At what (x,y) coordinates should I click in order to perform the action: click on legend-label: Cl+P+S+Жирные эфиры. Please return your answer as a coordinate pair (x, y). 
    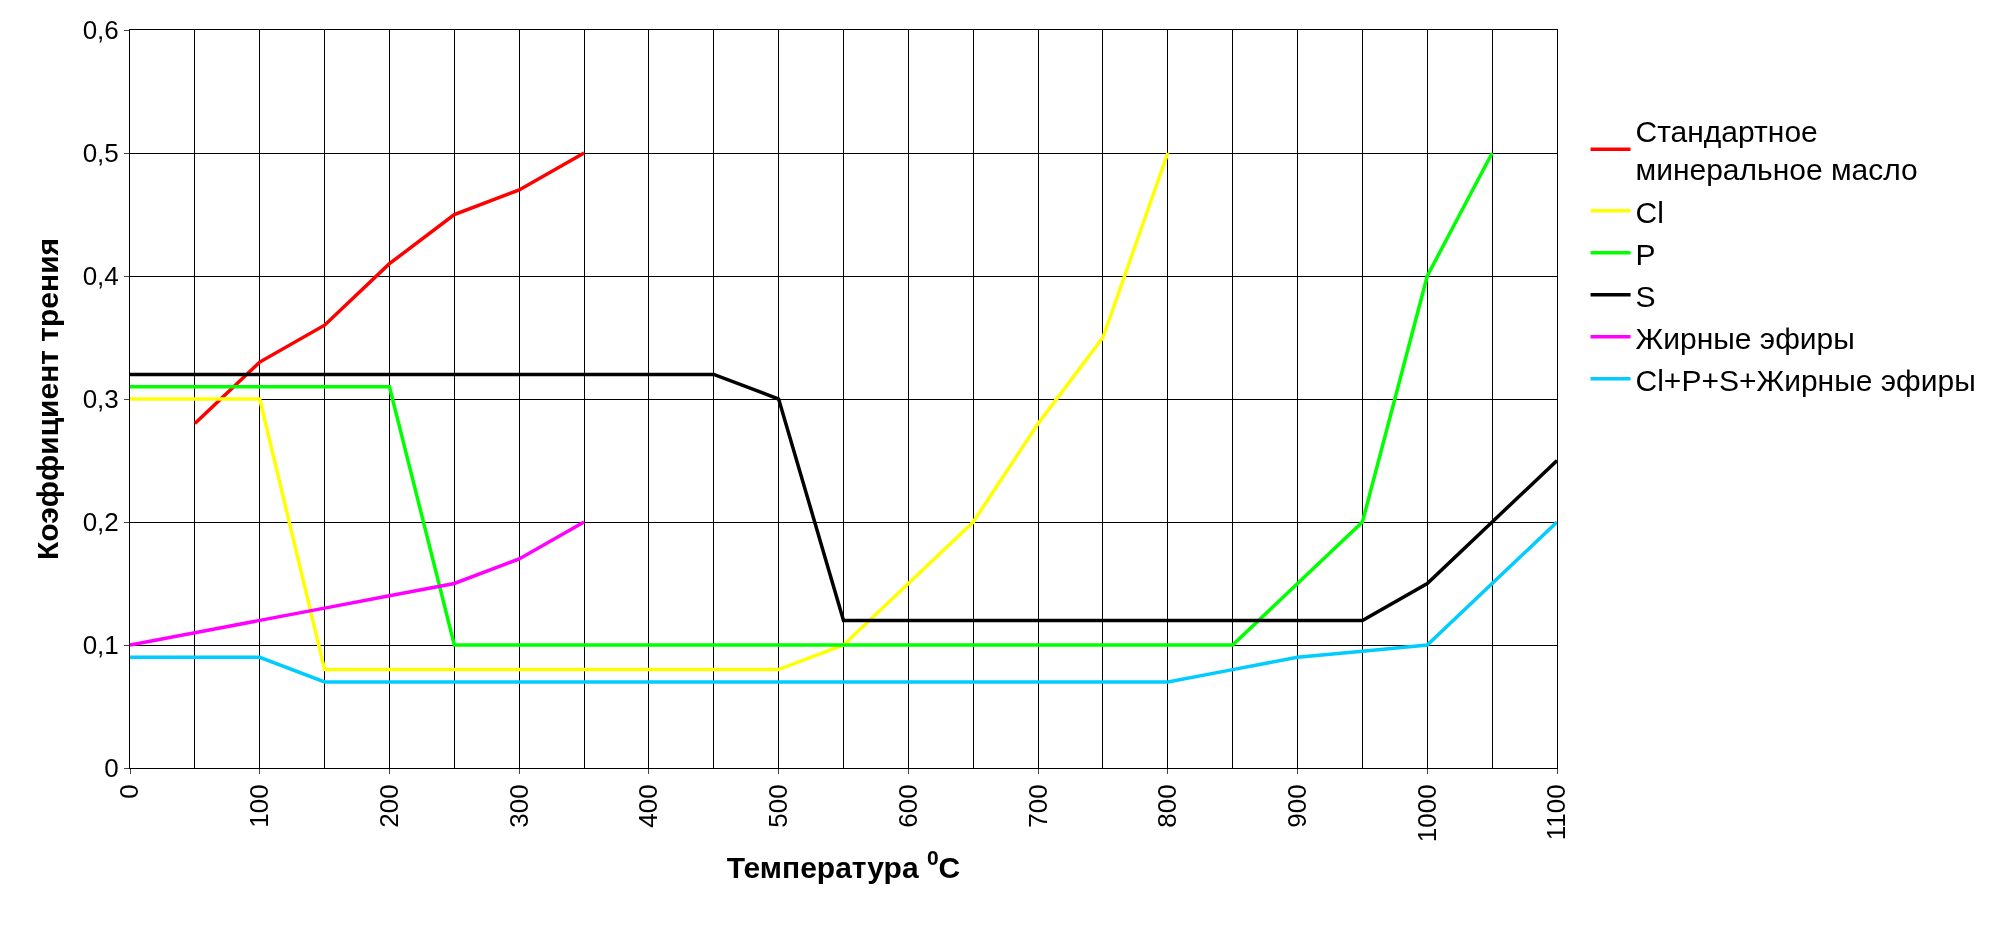
    Looking at the image, I should click on (1805, 380).